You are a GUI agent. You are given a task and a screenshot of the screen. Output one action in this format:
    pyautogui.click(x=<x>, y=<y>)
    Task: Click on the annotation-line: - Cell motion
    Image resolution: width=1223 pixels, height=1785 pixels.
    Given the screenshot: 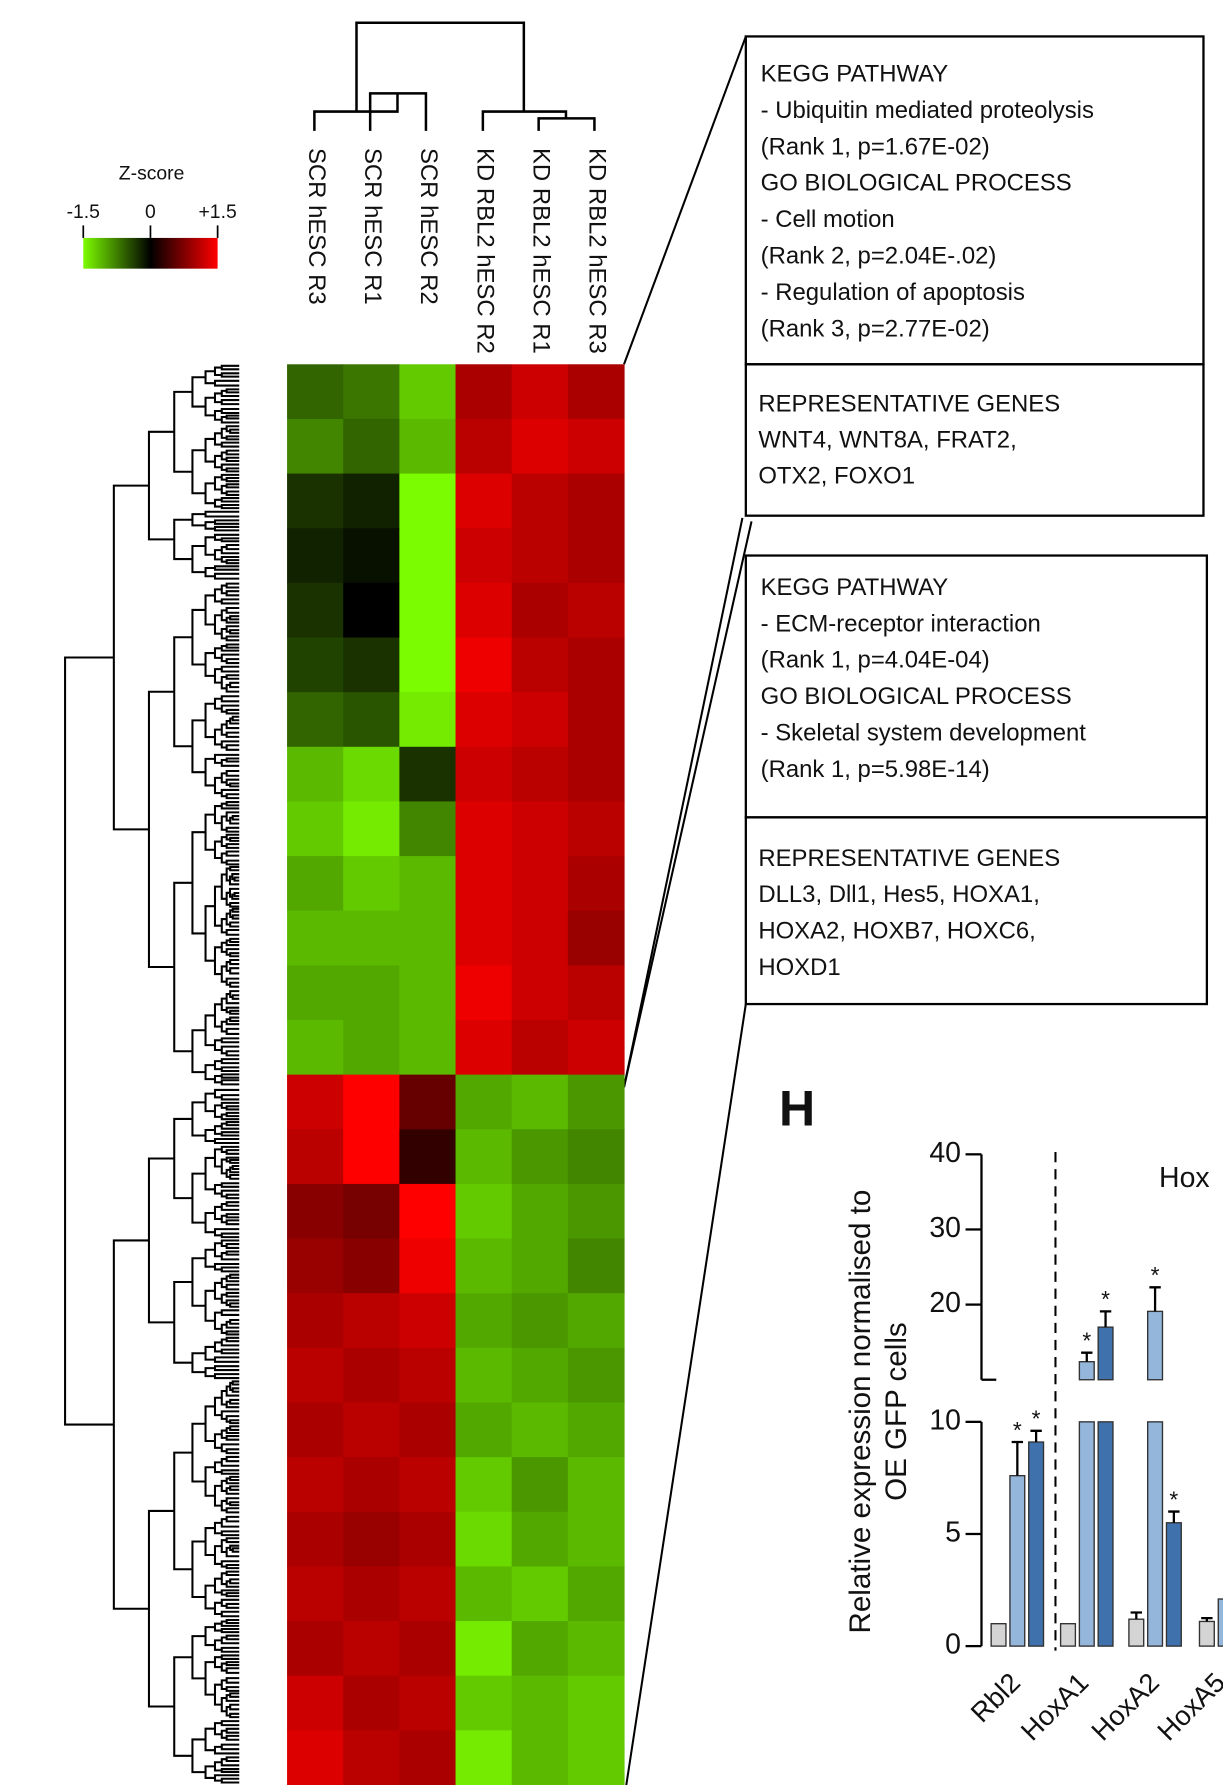 What is the action you would take?
    pyautogui.click(x=828, y=219)
    